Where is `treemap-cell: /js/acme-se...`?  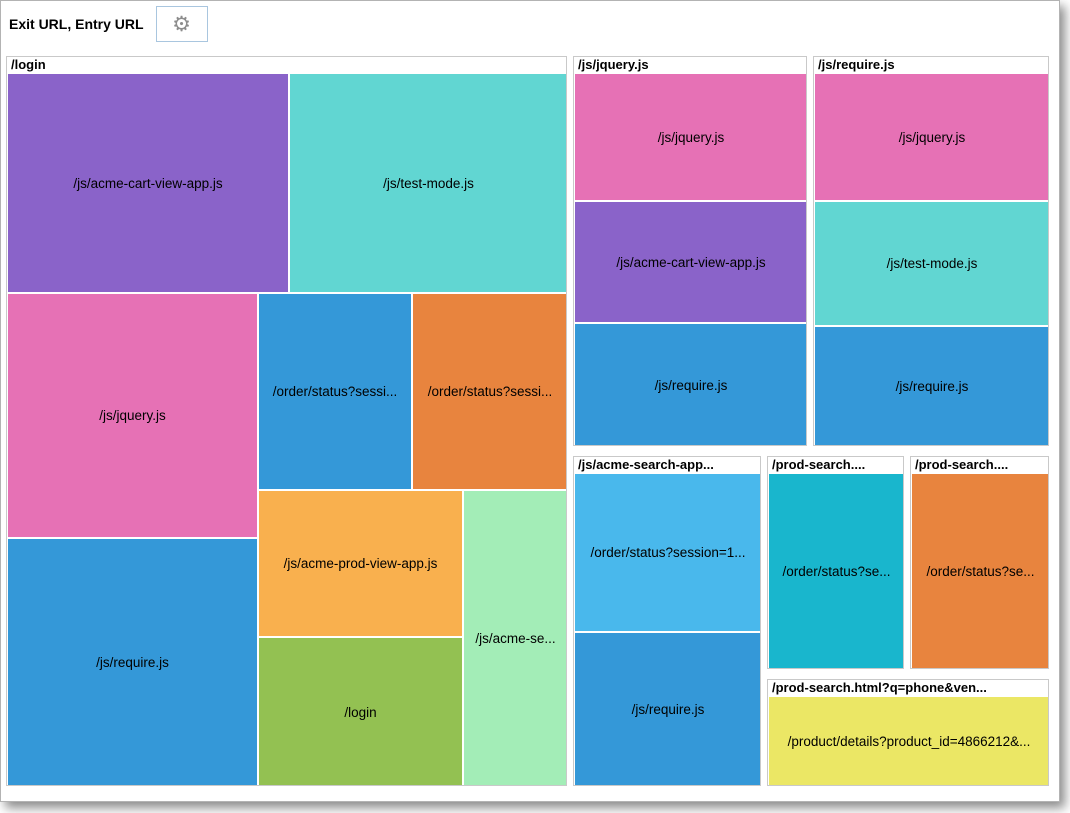 treemap-cell: /js/acme-se... is located at coordinates (514, 637).